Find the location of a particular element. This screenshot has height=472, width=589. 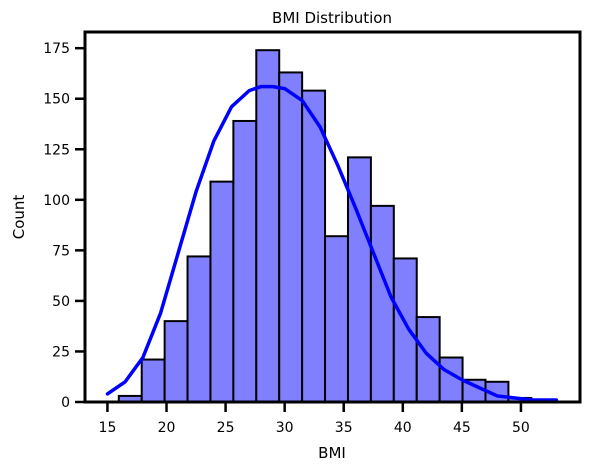

y-axis-ticks: 0 25 50 75 100 125 150 175 is located at coordinates (64, 226).